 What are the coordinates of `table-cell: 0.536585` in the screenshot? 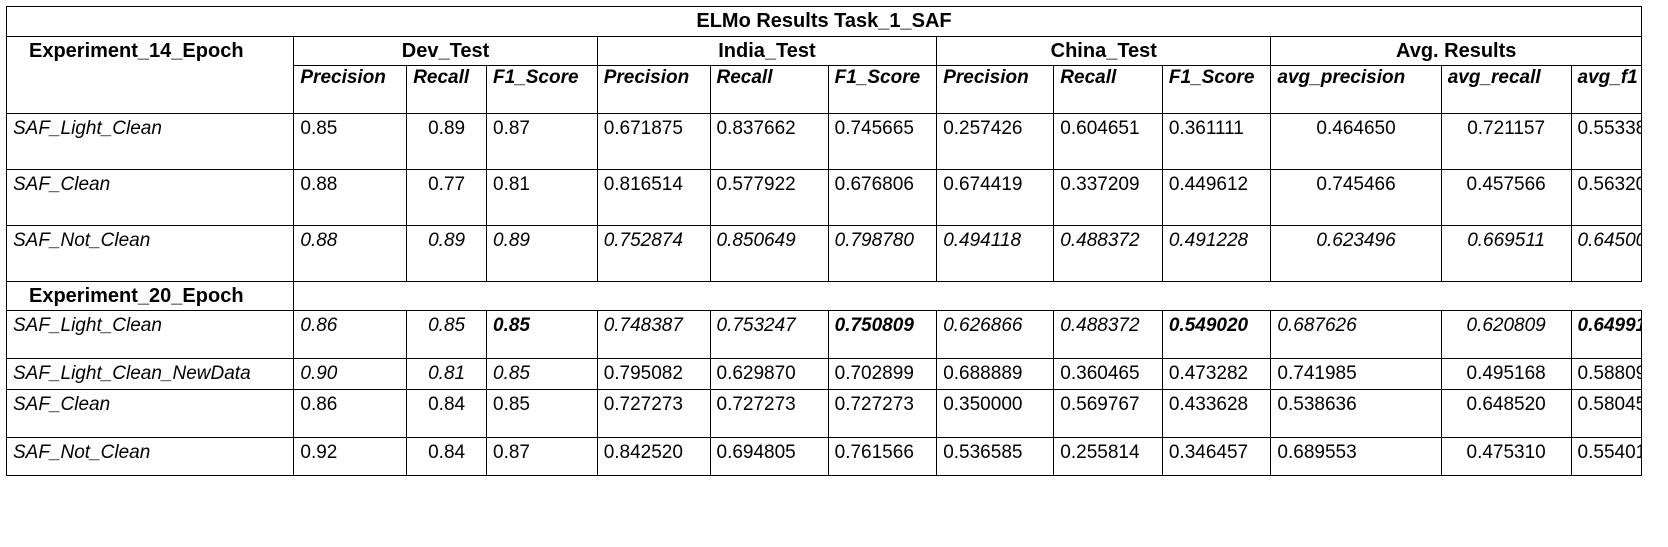 It's located at (995, 456).